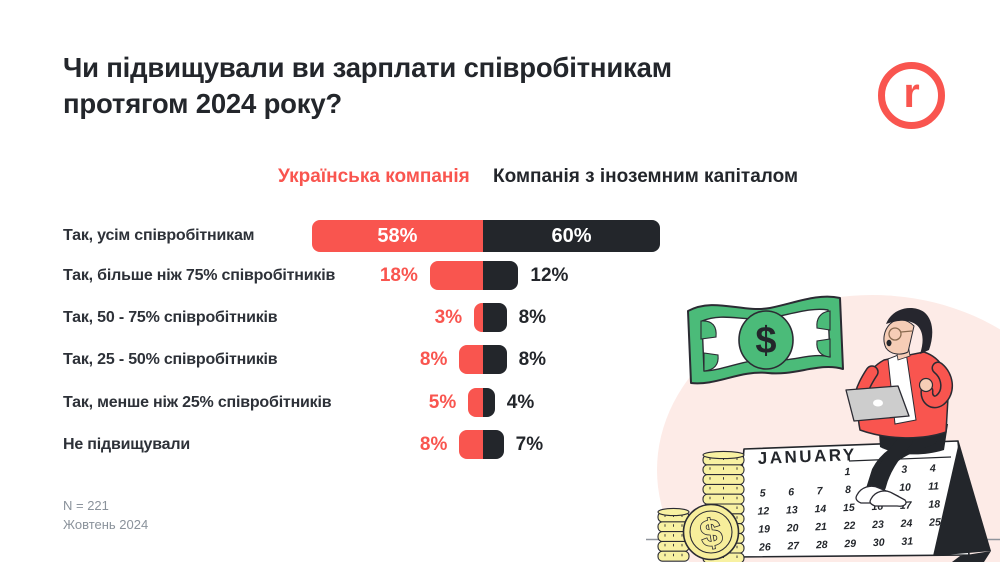 This screenshot has height=562, width=1000. Describe the element at coordinates (847, 472) in the screenshot. I see `calendar-date: 1` at that location.